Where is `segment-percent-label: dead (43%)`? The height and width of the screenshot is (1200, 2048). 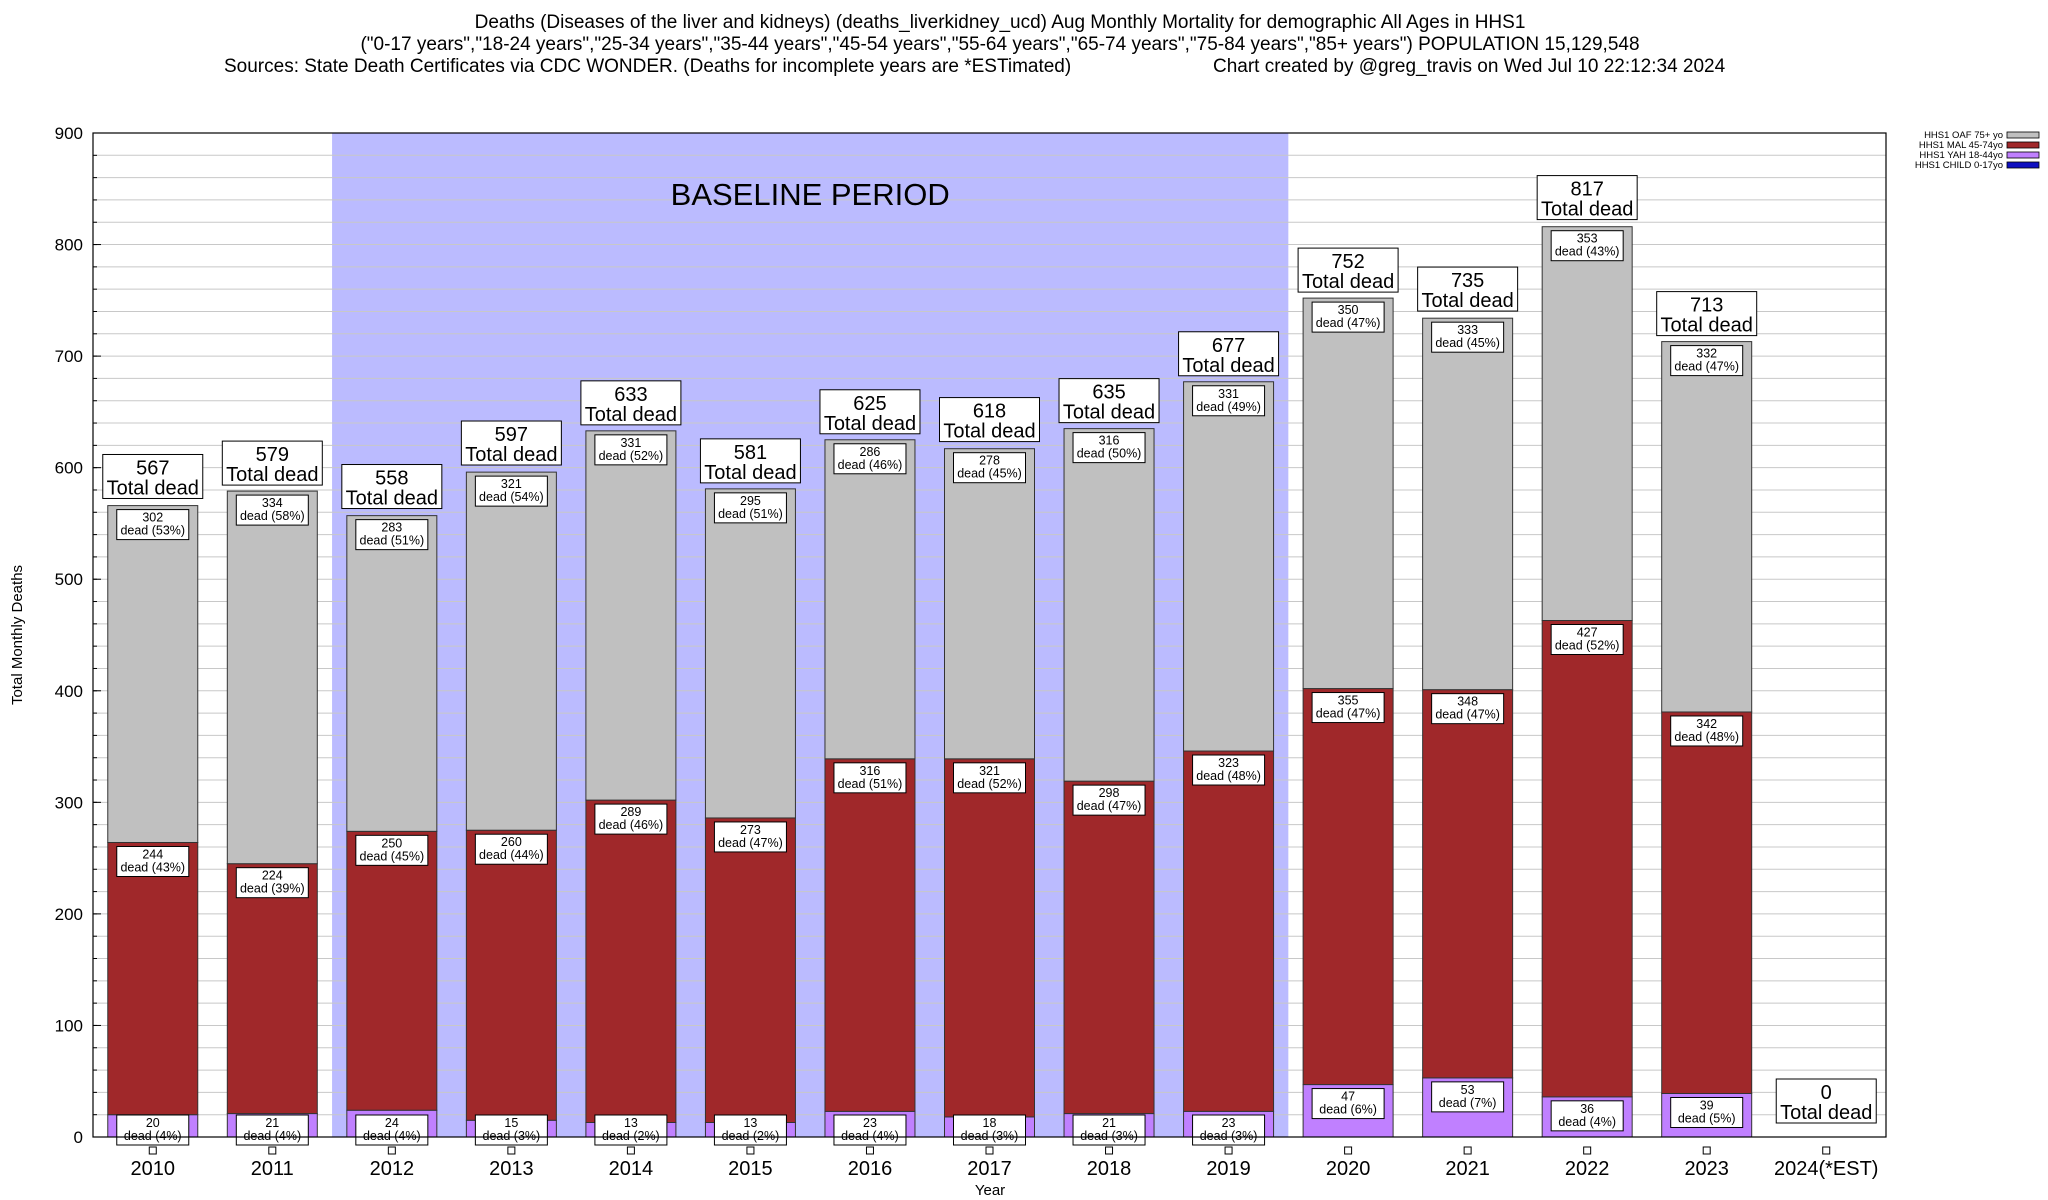 segment-percent-label: dead (43%) is located at coordinates (1587, 252).